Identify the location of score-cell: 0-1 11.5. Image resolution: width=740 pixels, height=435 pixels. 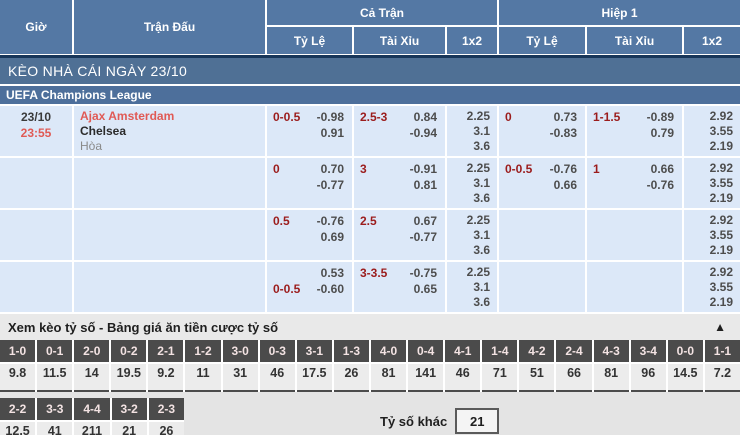
(55, 366).